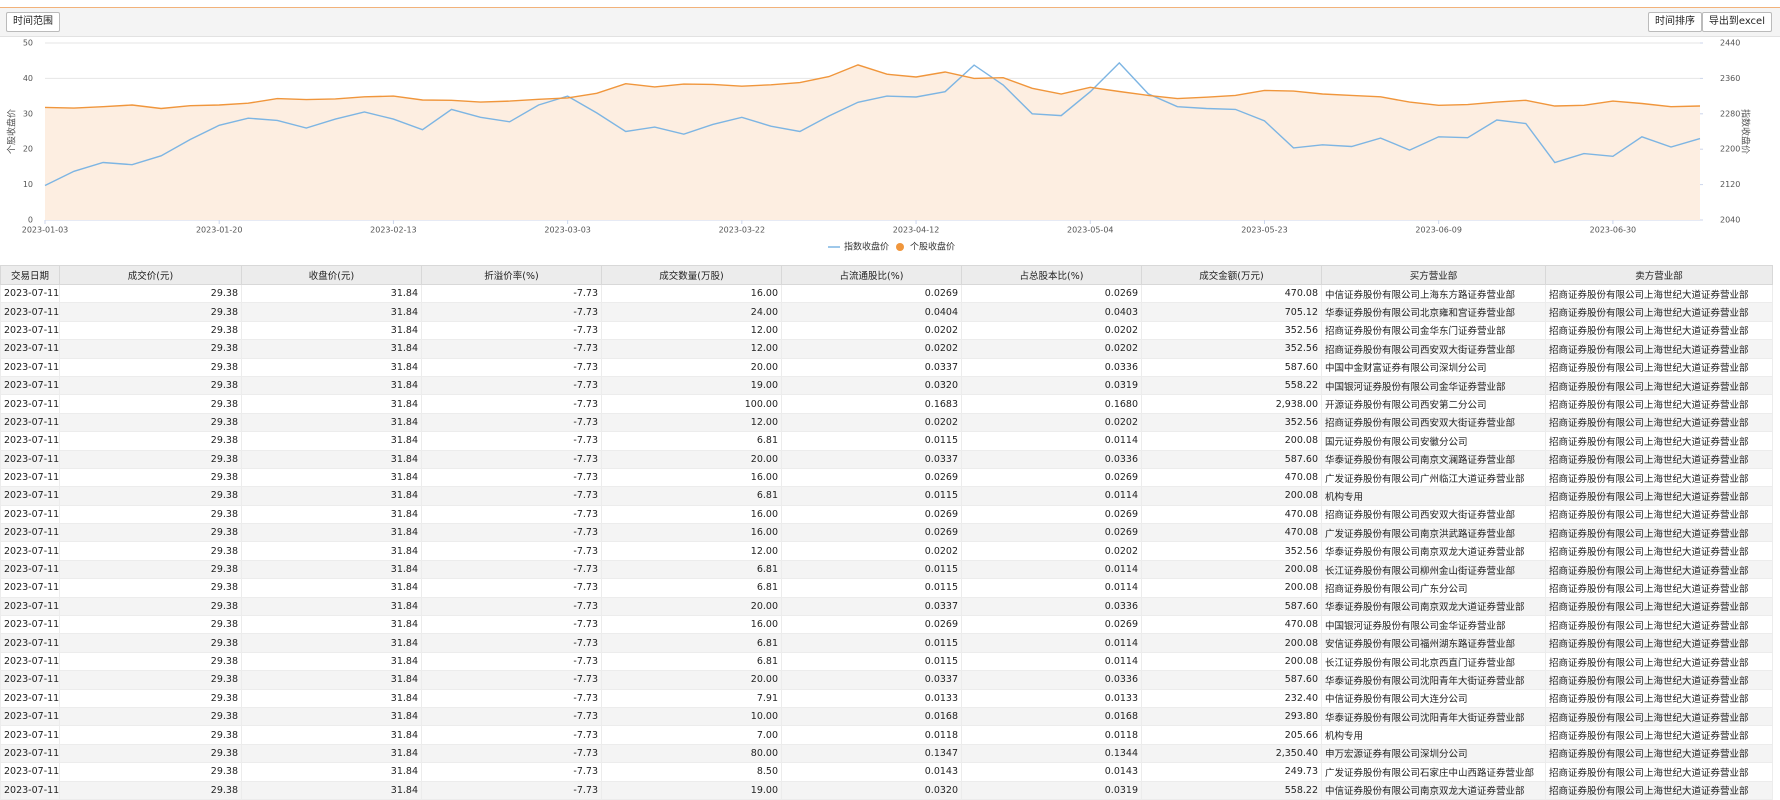  Describe the element at coordinates (1433, 275) in the screenshot. I see `column-header: 买方营业部` at that location.